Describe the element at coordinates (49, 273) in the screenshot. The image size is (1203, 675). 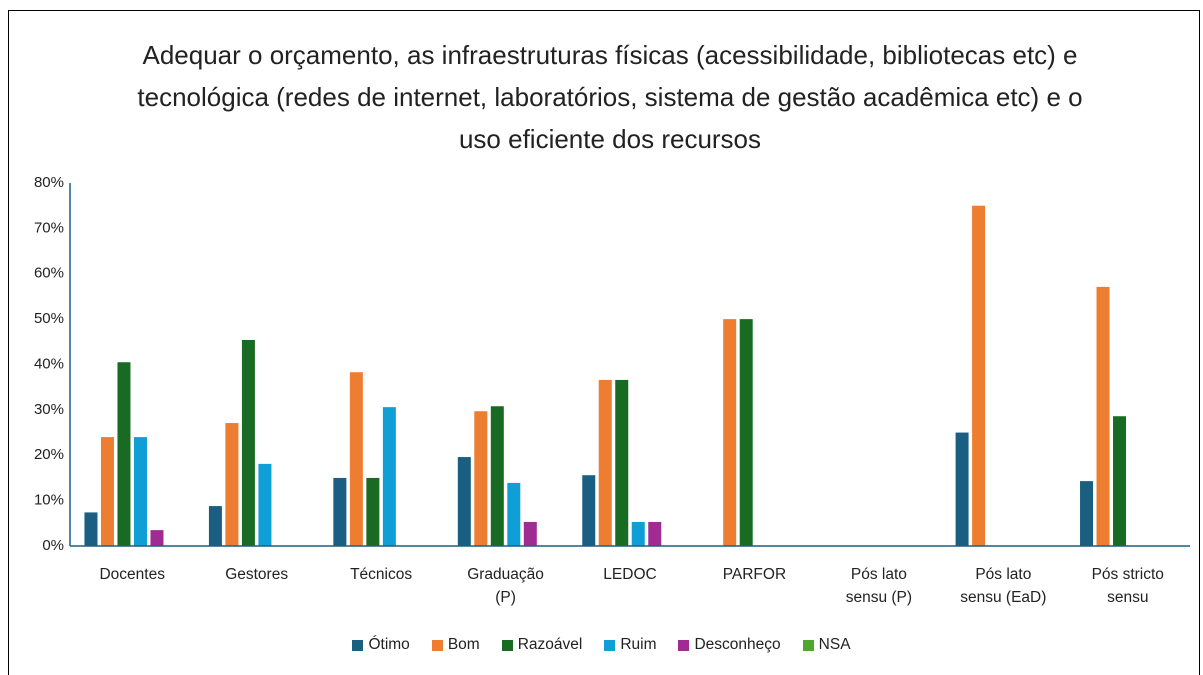
I see `y-tick-label: 60%` at that location.